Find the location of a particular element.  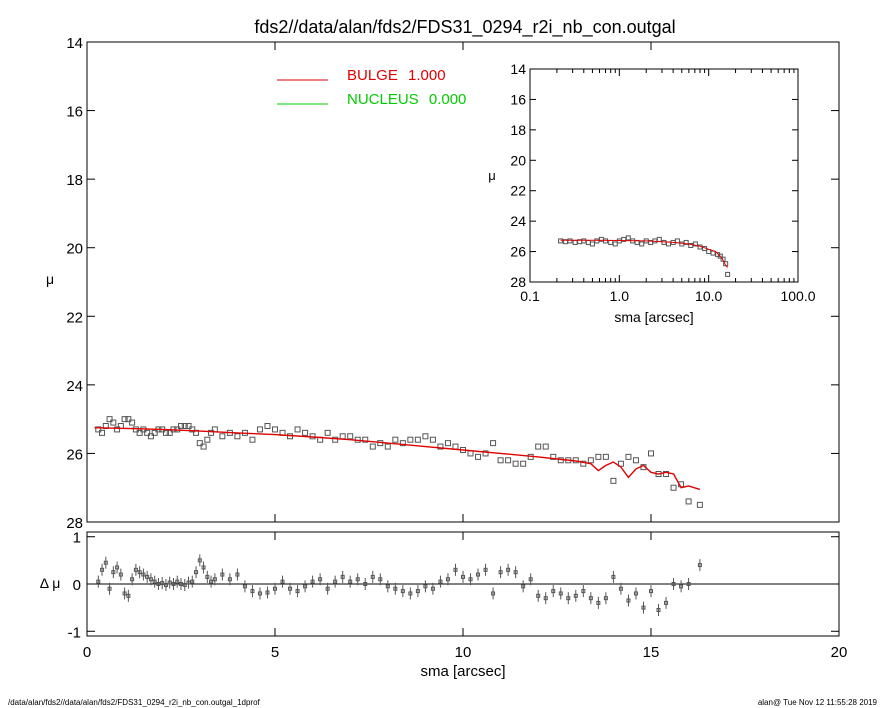

inset-y-tick-label: 26 is located at coordinates (518, 252).